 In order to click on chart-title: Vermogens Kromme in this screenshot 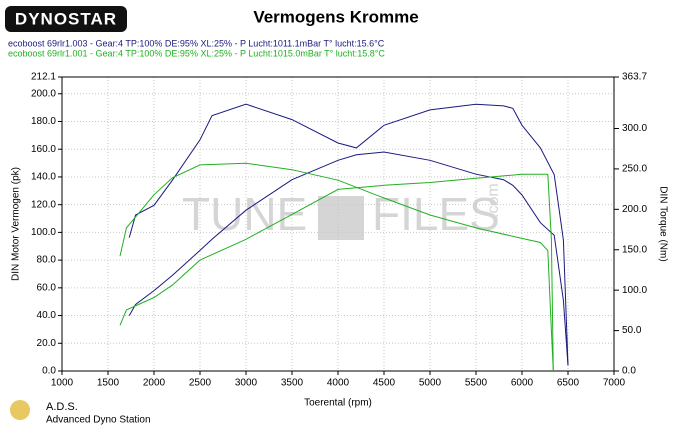, I will do `click(335, 16)`.